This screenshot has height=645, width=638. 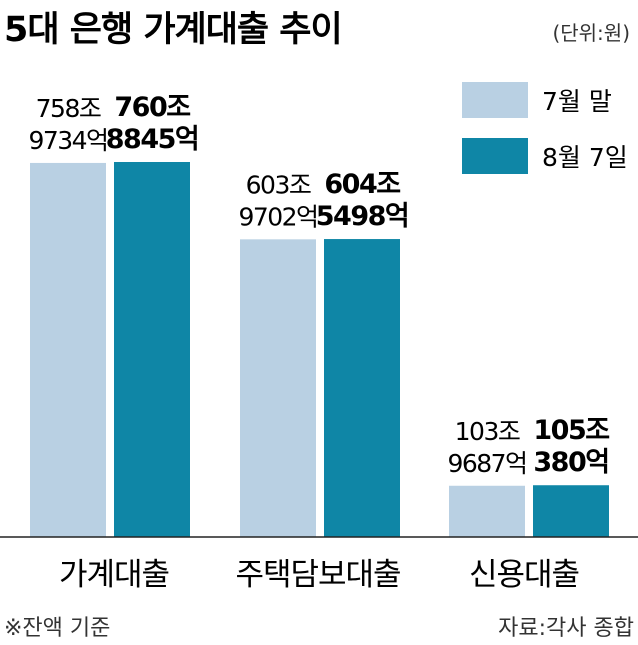 What do you see at coordinates (571, 430) in the screenshot?
I see `value-label: 105조` at bounding box center [571, 430].